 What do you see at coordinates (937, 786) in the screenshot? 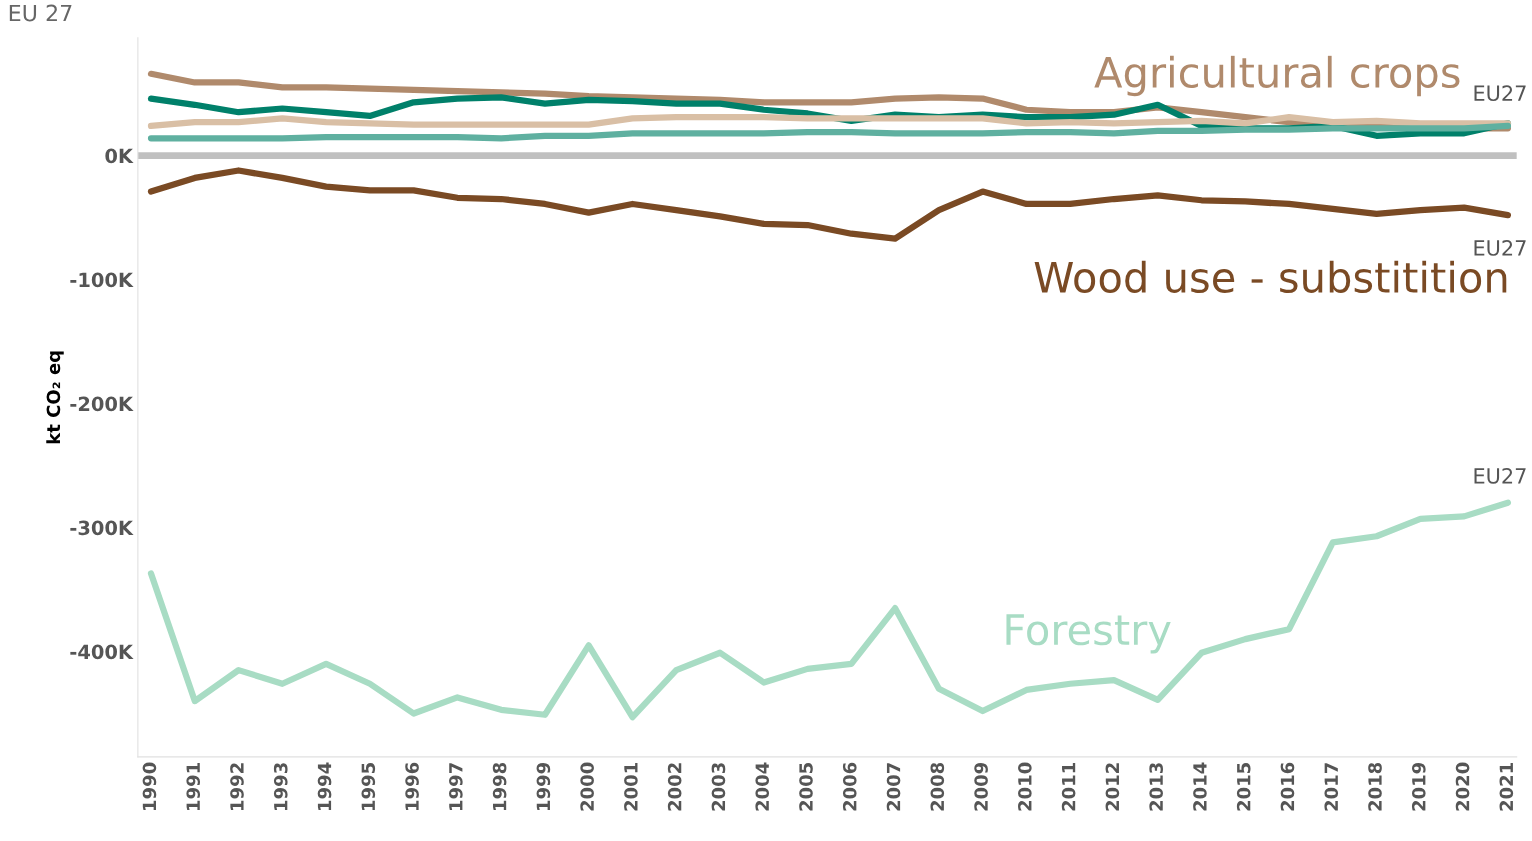
I see `x-tick-label: 2008` at bounding box center [937, 786].